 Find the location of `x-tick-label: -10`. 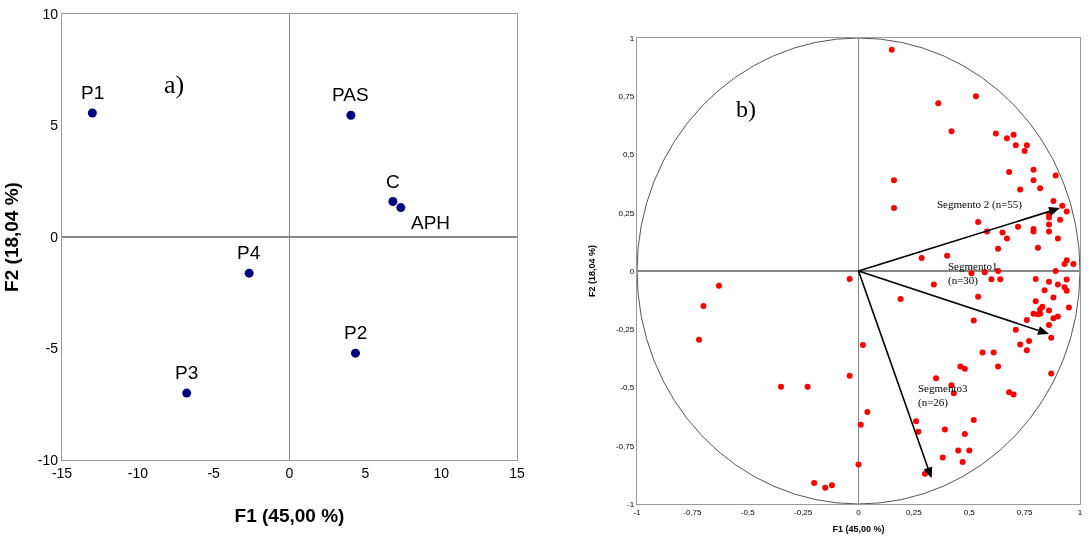

x-tick-label: -10 is located at coordinates (138, 473).